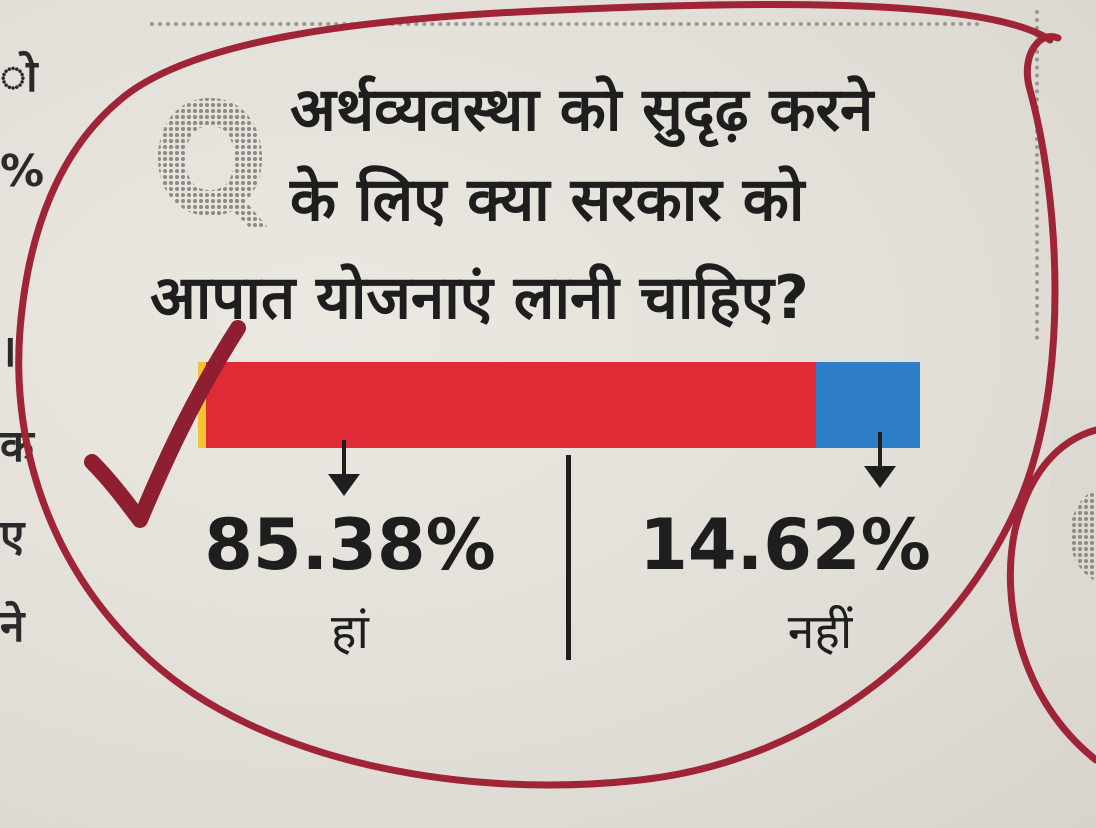  What do you see at coordinates (12, 536) in the screenshot?
I see `column-fragment: ए` at bounding box center [12, 536].